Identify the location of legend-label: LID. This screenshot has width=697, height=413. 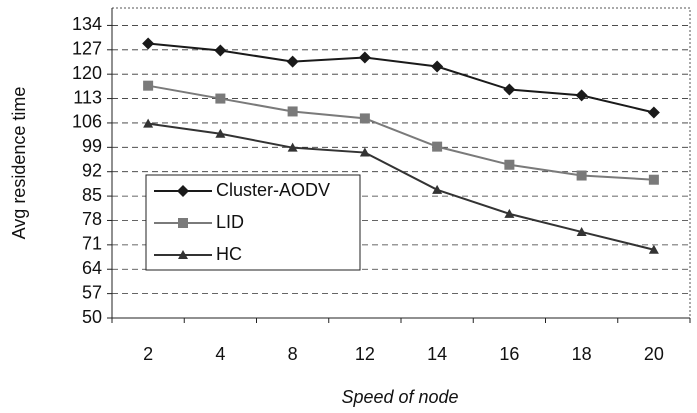
(230, 222).